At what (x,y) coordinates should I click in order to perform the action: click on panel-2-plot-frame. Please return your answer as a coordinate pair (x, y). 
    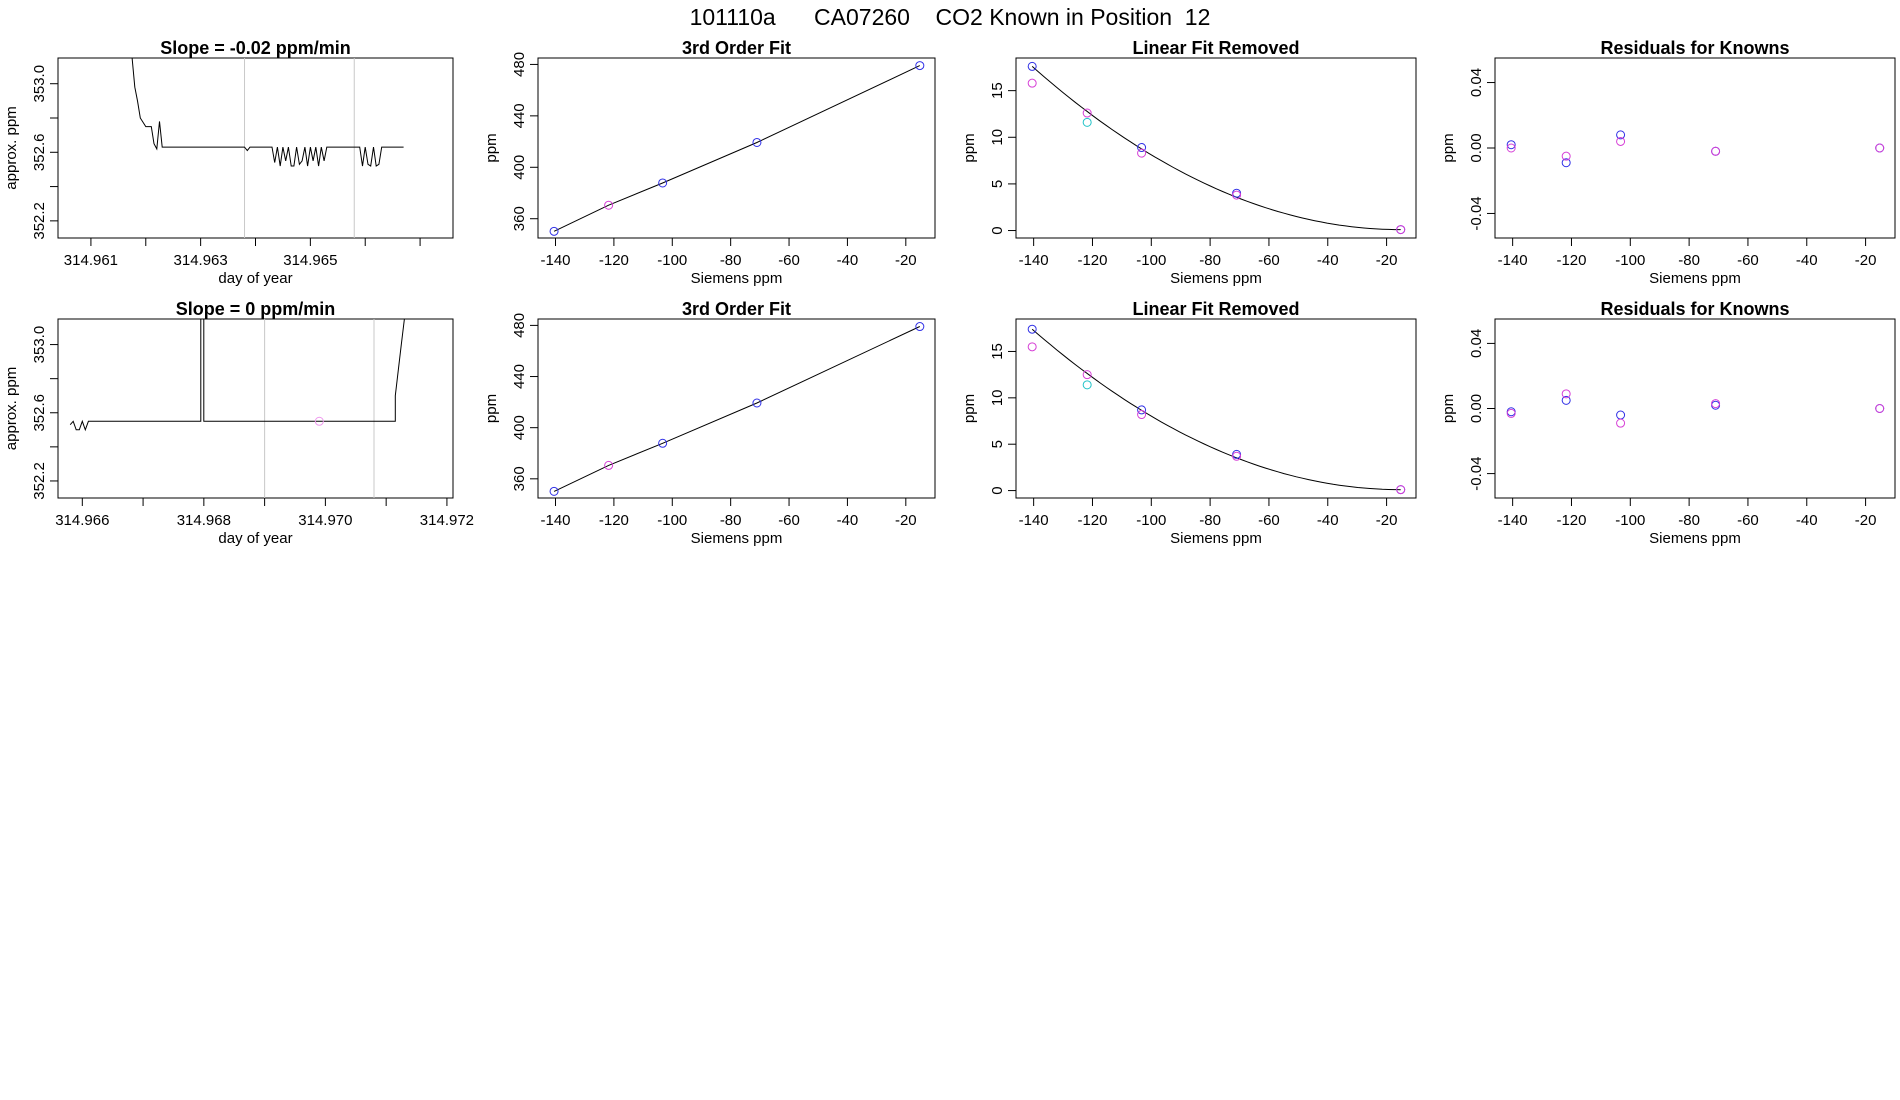
    Looking at the image, I should click on (736, 148).